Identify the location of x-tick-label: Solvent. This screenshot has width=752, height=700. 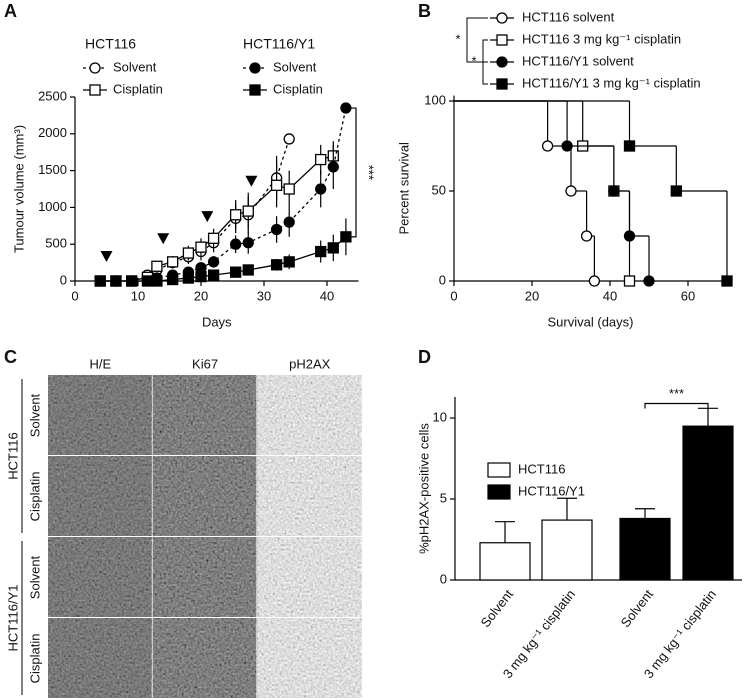
(497, 608).